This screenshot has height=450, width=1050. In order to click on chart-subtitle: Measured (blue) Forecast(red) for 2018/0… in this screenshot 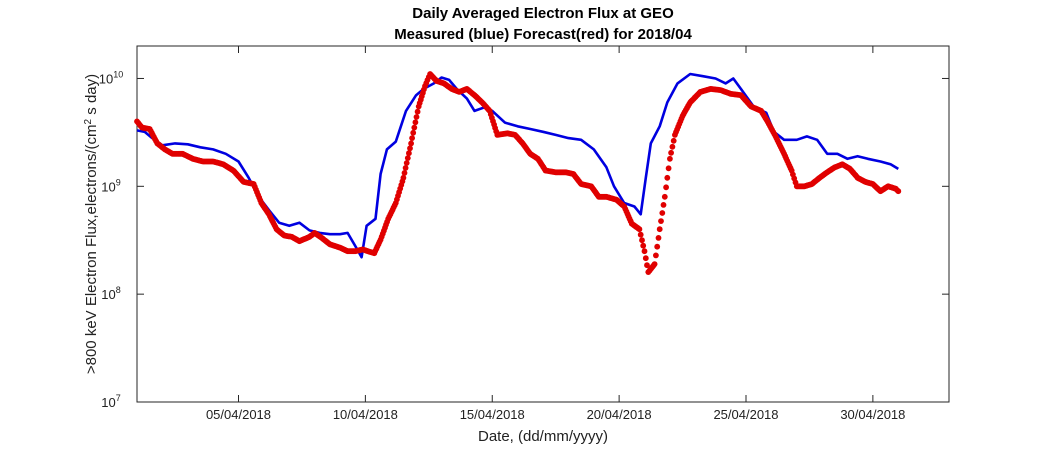, I will do `click(543, 34)`.